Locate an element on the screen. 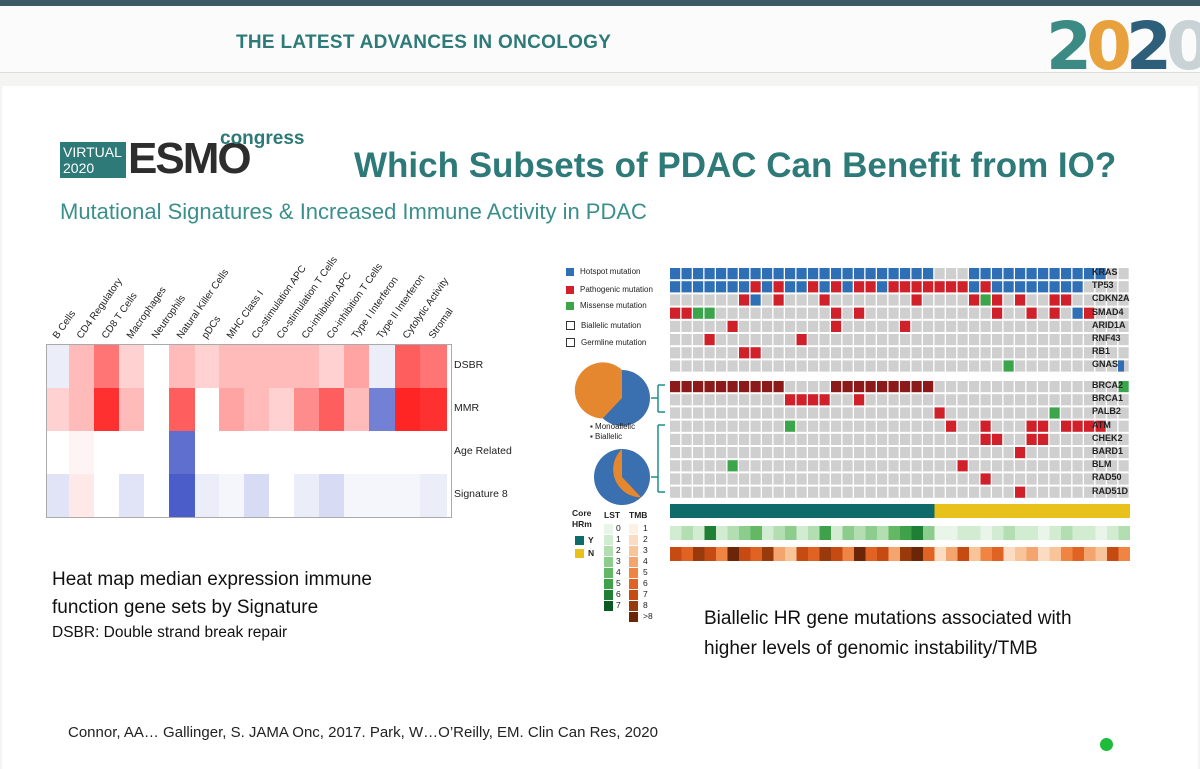 The height and width of the screenshot is (769, 1200). lst-scale-label: 4 is located at coordinates (618, 572).